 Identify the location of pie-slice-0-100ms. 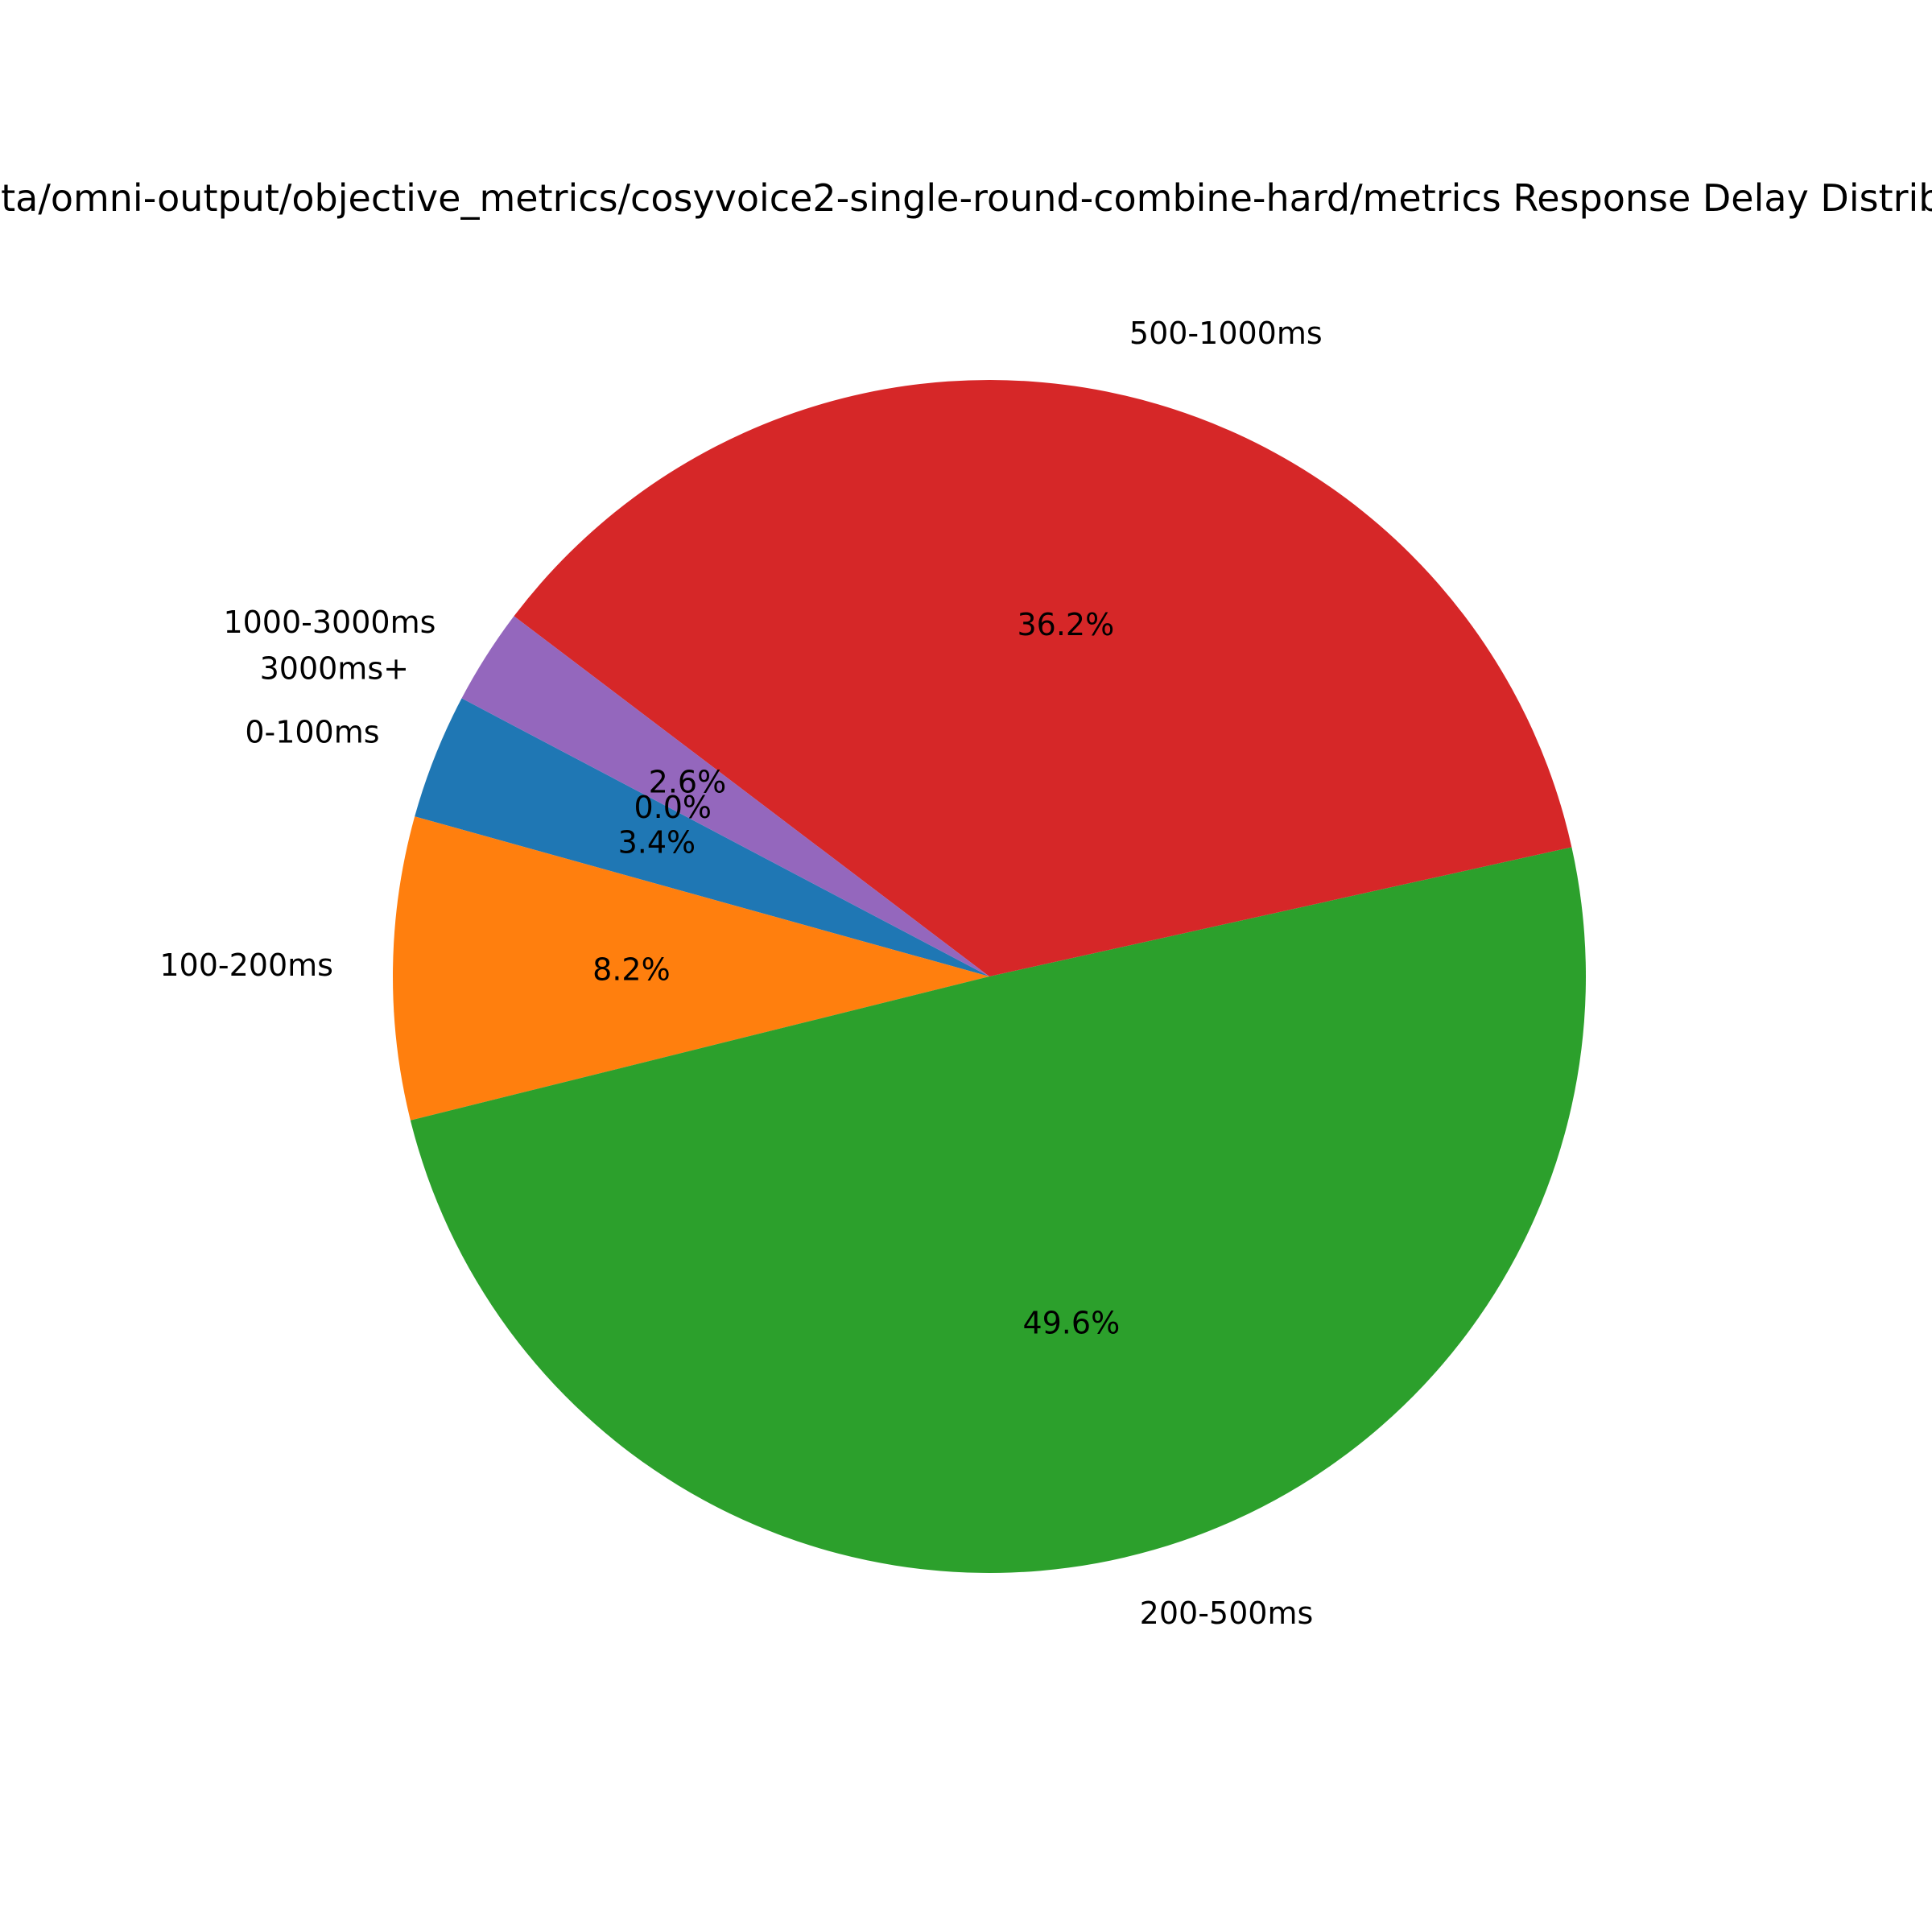
(702, 837).